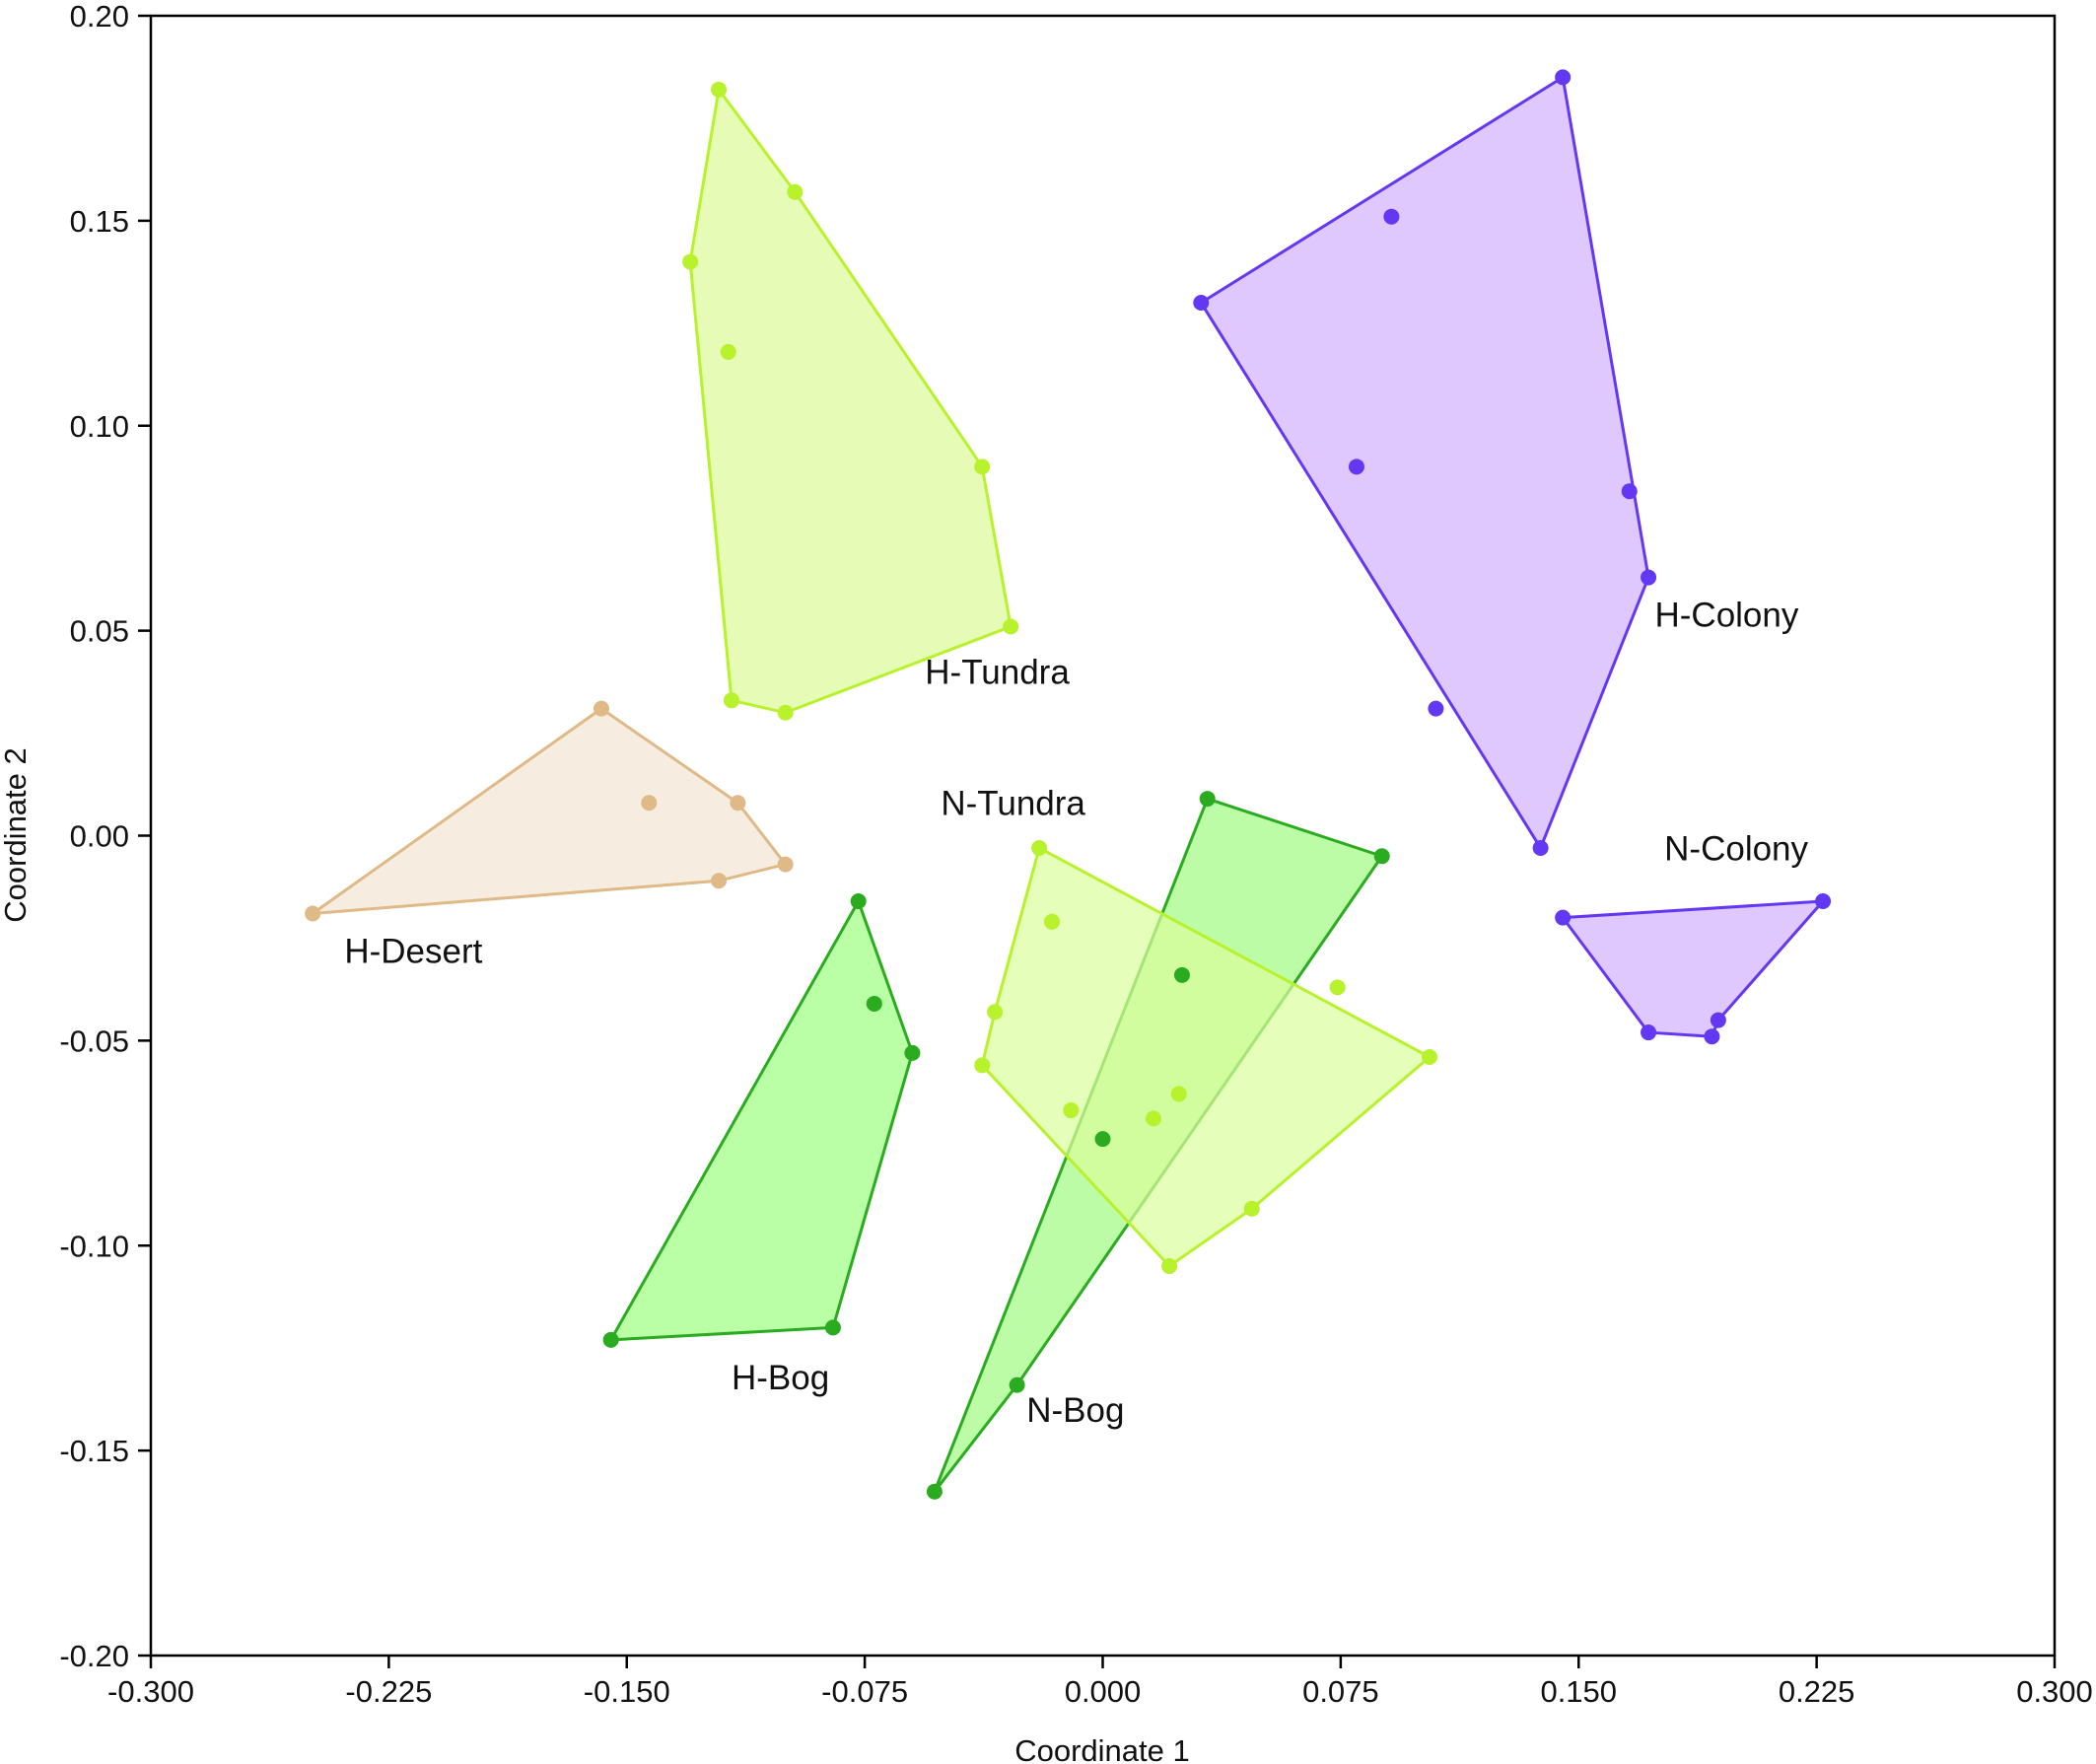  What do you see at coordinates (865, 1692) in the screenshot?
I see `x-tick-label: -0.075` at bounding box center [865, 1692].